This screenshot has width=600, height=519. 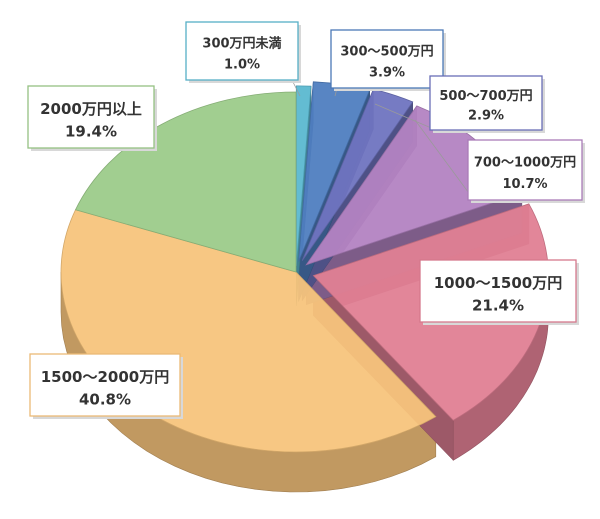 I want to click on data-label-category: 2000万円以上, so click(x=91, y=109).